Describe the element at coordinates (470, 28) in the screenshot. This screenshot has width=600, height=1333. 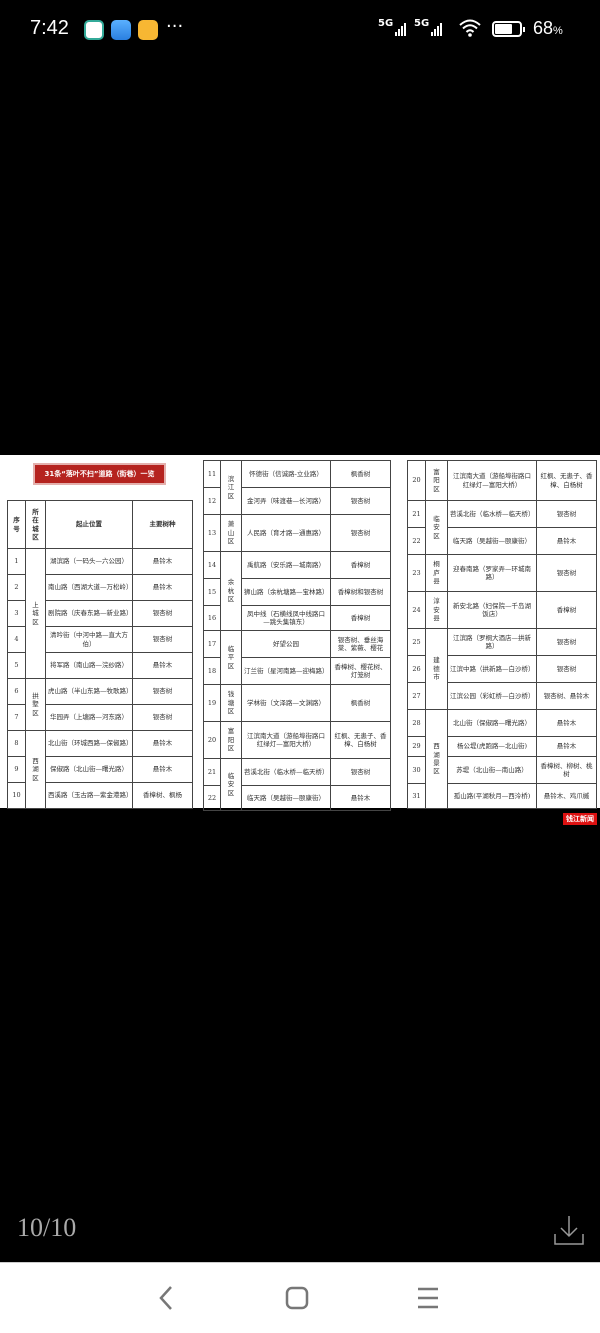
I see `wifi-icon` at that location.